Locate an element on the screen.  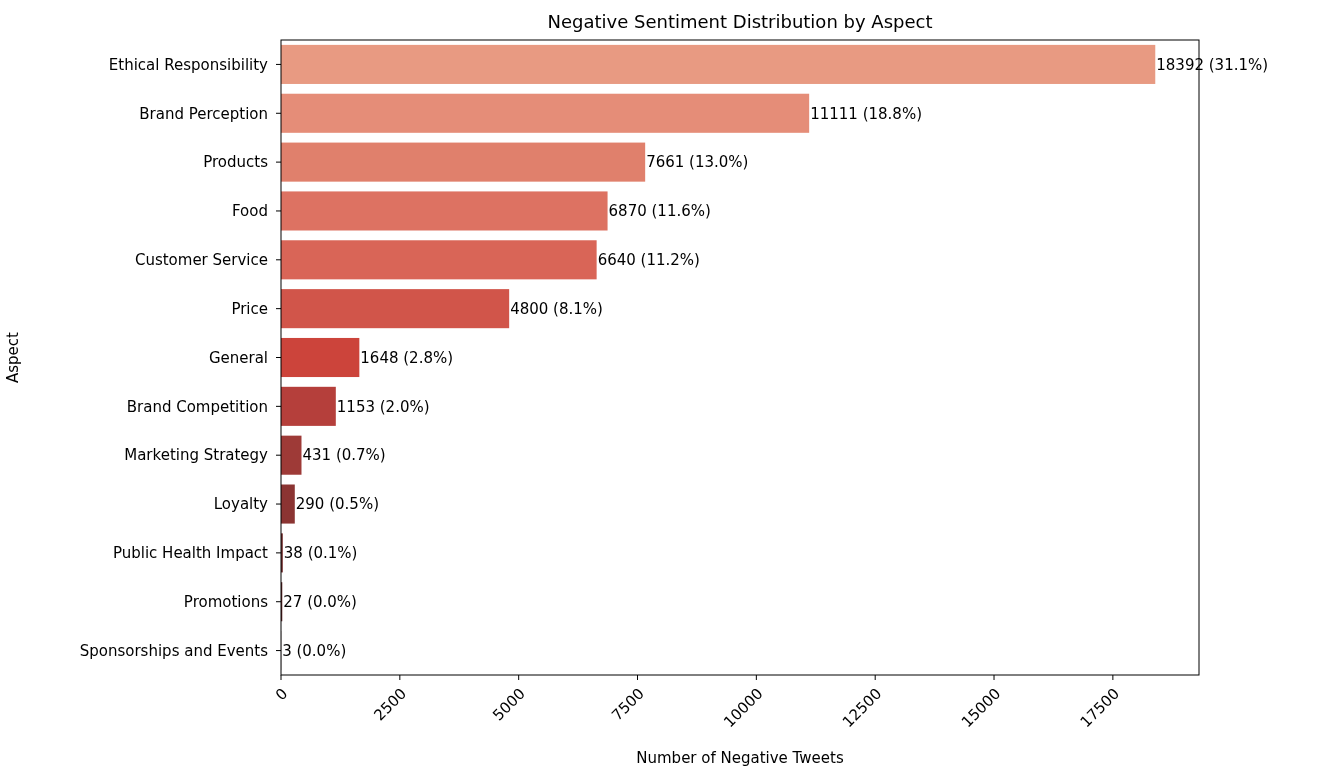
data-label: 1648 (2.8%) is located at coordinates (407, 357).